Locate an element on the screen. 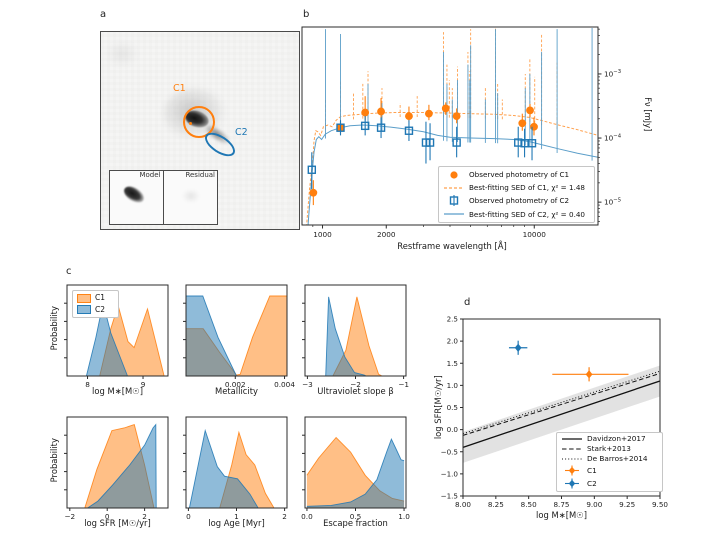 The image size is (705, 552). legend-row-c1-sed: Best-fitting SED of C1, χ² = 1.48 is located at coordinates (516, 188).